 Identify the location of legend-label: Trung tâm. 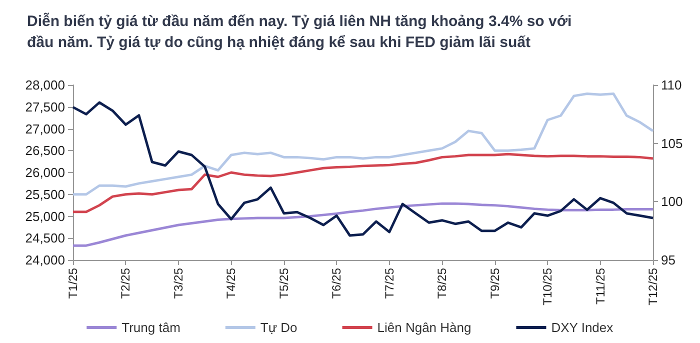
(151, 327).